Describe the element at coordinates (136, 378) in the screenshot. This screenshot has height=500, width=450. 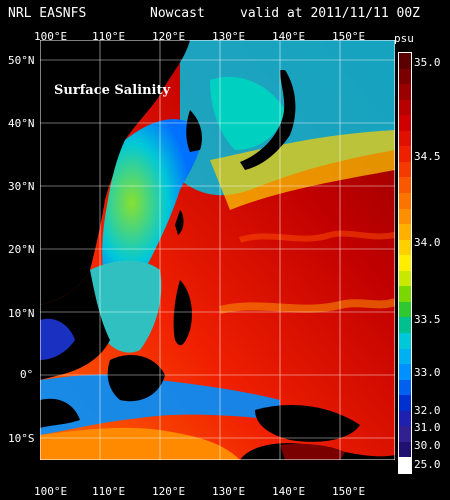
I see `land-borneo` at that location.